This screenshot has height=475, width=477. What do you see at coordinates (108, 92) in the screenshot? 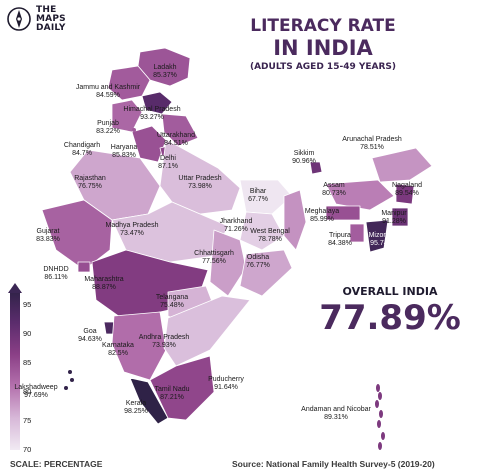
I see `region-label-jammu-and-kashmir: Jammu and Kashmir 84.59%` at bounding box center [108, 92].